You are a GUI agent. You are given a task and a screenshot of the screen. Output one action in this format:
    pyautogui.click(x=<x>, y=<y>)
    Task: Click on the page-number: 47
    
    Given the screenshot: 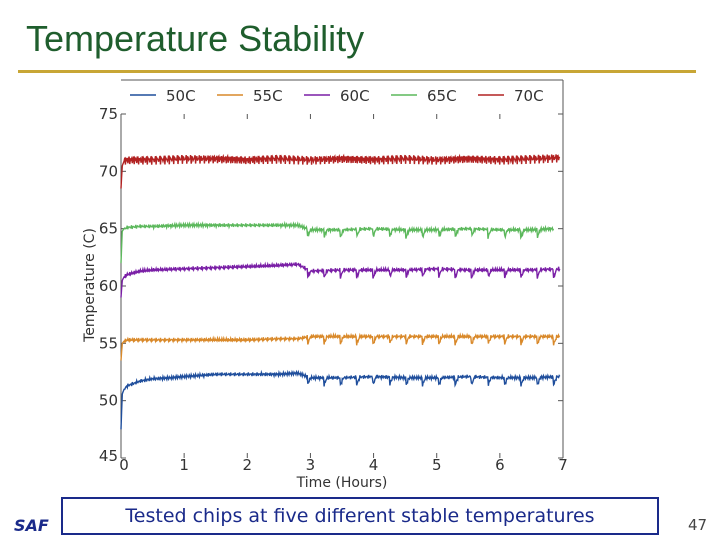 What is the action you would take?
    pyautogui.click(x=698, y=525)
    